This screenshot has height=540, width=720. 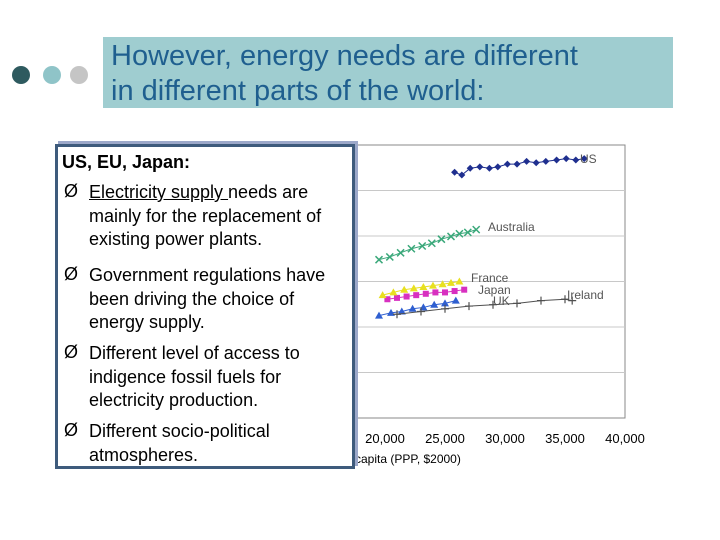 What do you see at coordinates (344, 56) in the screenshot?
I see `slide-title-line-1: However, energy needs are different` at bounding box center [344, 56].